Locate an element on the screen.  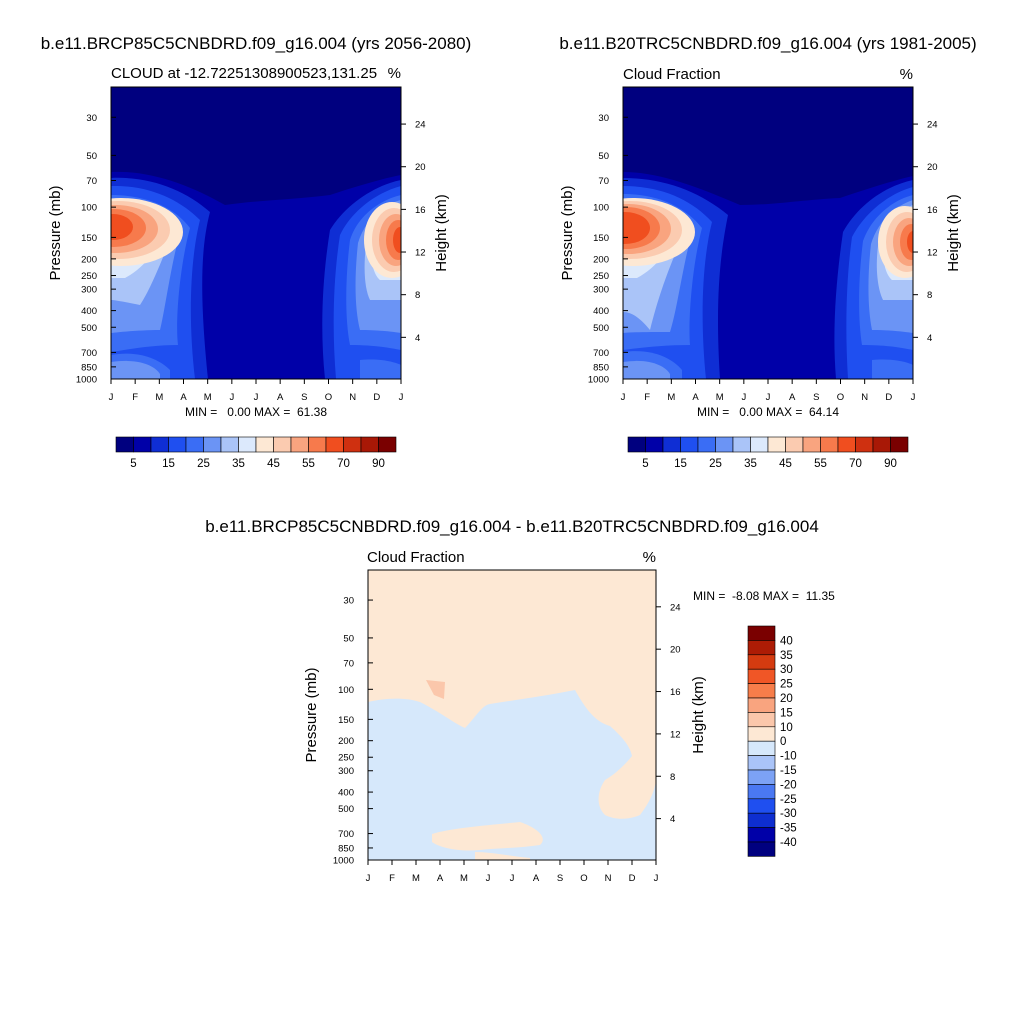
colorbar-label: 10 is located at coordinates (786, 728).